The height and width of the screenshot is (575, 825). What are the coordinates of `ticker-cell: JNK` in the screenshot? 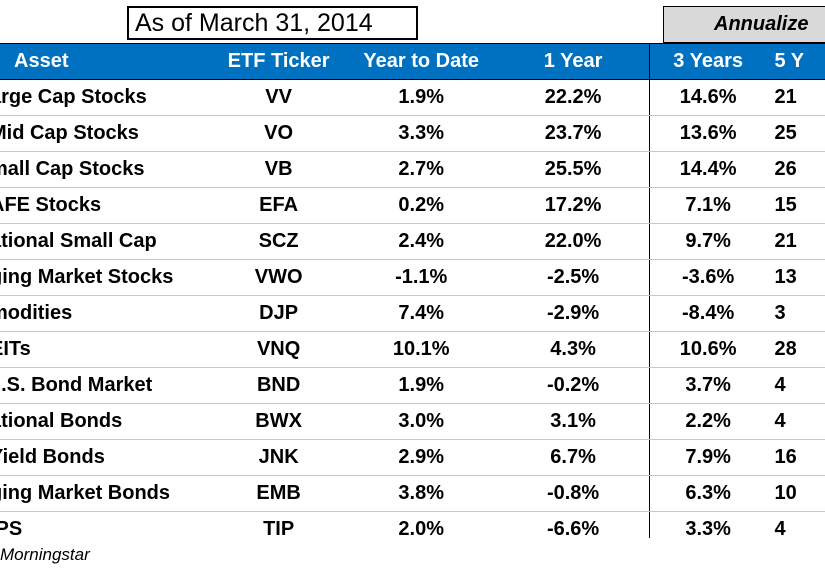 It's located at (279, 457).